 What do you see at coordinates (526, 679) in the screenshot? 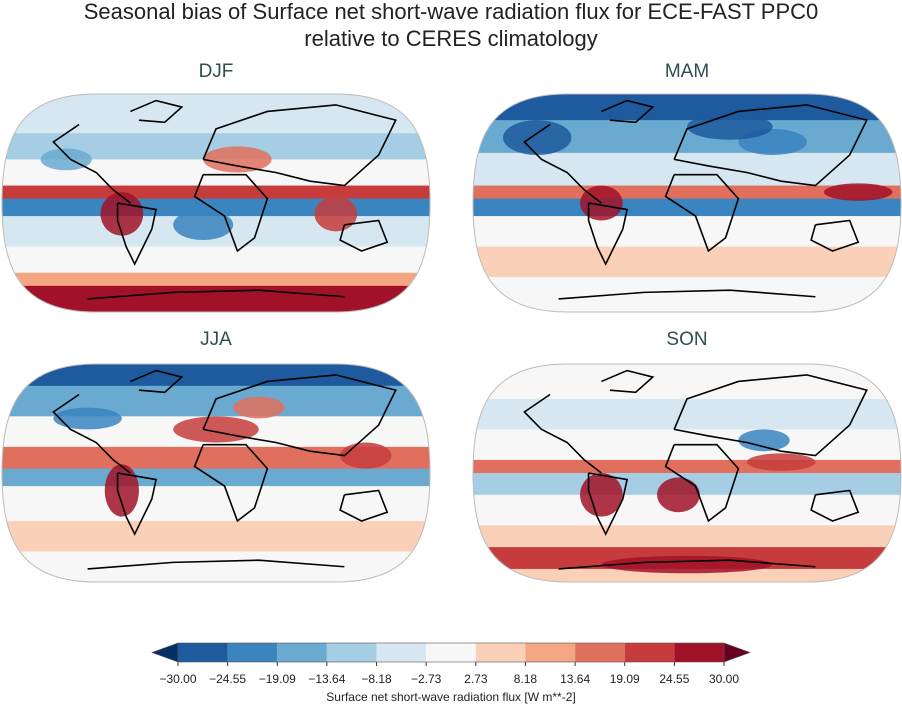
I see `colorbar-tick-label: 8.18` at bounding box center [526, 679].